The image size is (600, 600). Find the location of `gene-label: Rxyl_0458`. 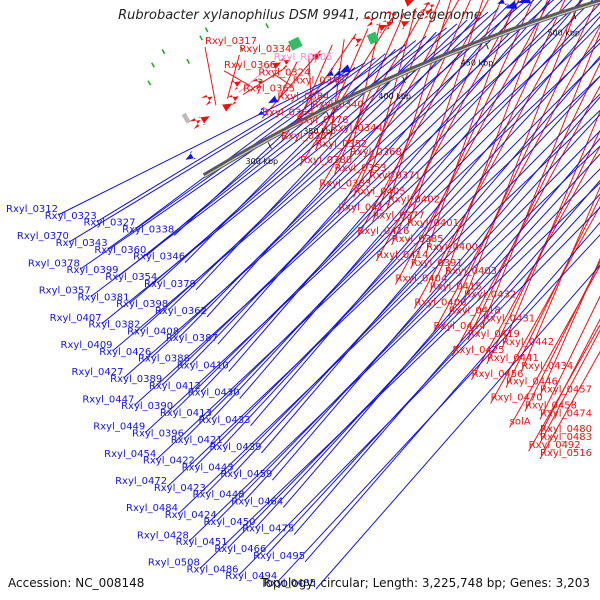

gene-label: Rxyl_0458 is located at coordinates (551, 405).